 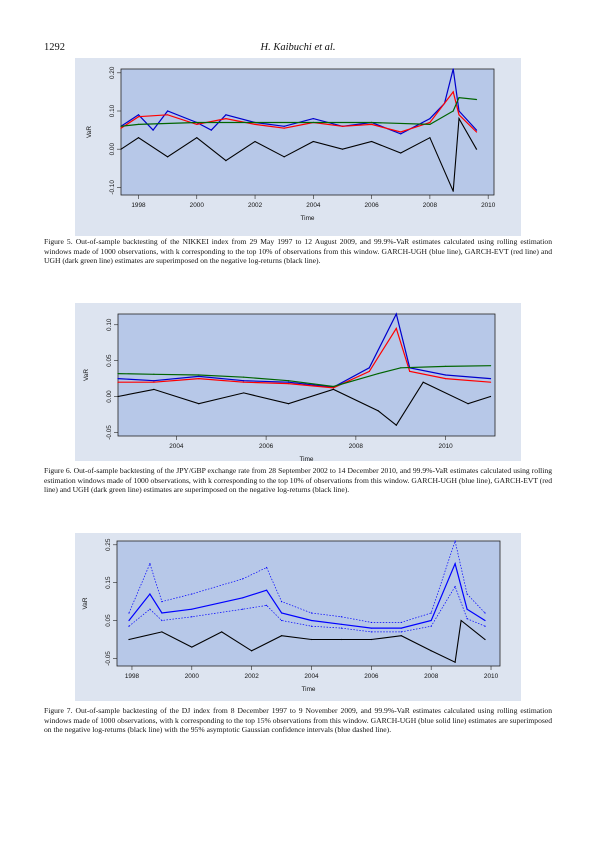 What do you see at coordinates (54, 47) in the screenshot?
I see `page-number: 1292` at bounding box center [54, 47].